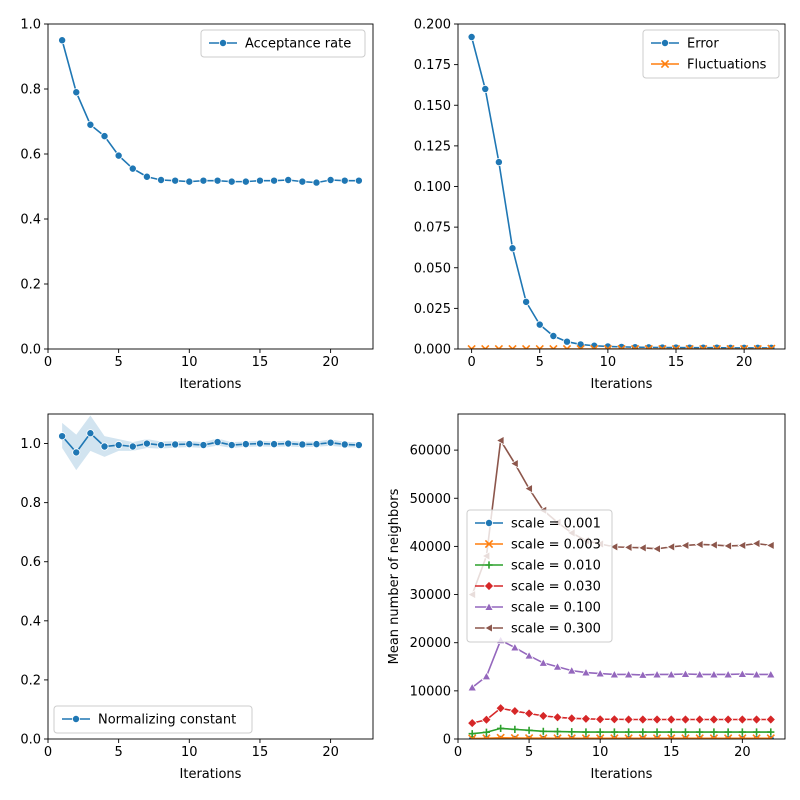  I want to click on legend-item: scale = 0.010, so click(538, 566).